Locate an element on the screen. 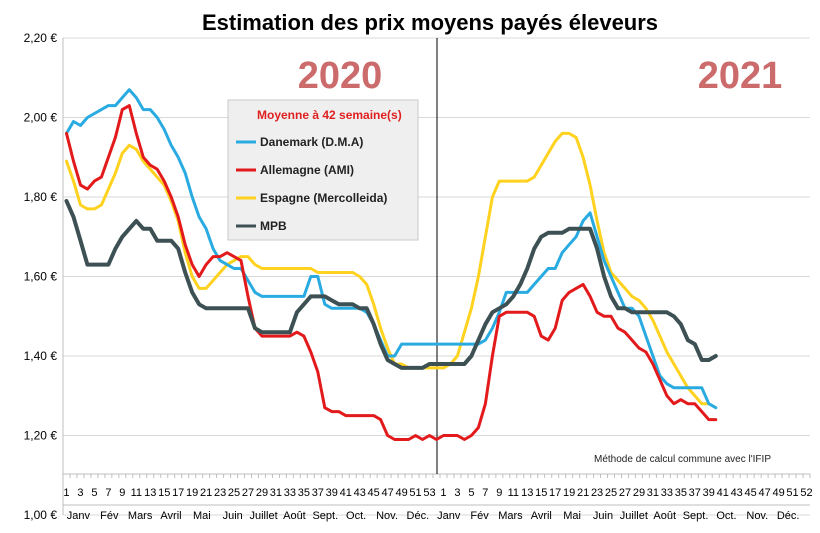 This screenshot has height=533, width=820. y-tick-label: 2,20 € is located at coordinates (41, 38).